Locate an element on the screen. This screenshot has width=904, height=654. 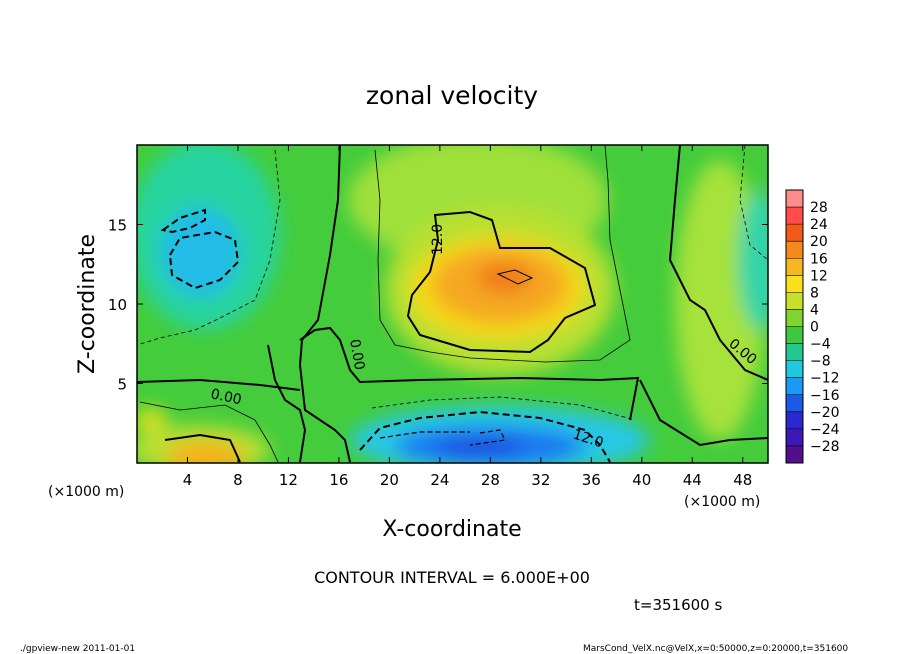
region-bottom-core is located at coordinates (480, 448).